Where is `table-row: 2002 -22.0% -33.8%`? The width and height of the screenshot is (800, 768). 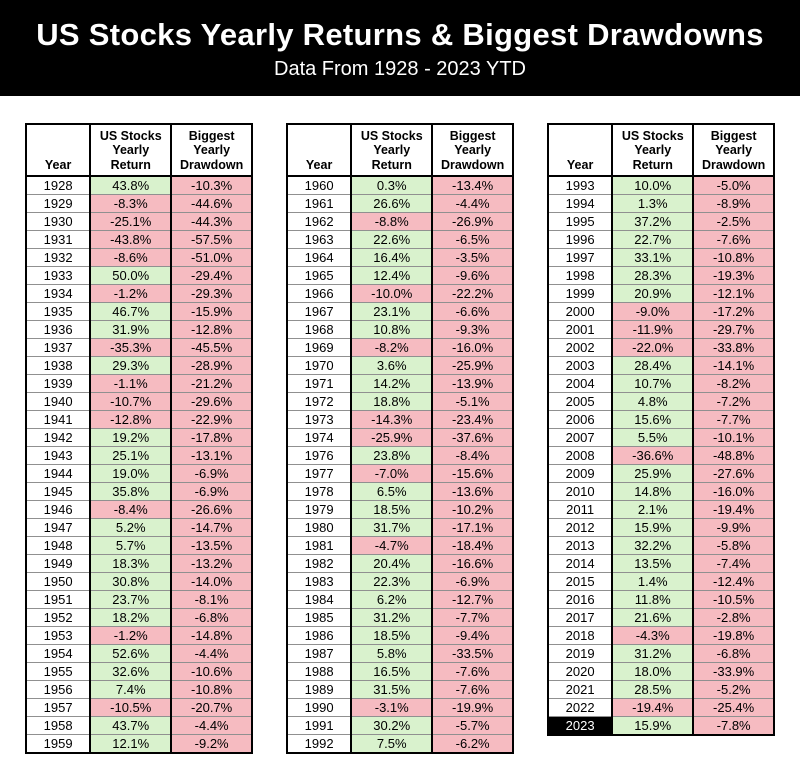 table-row: 2002 -22.0% -33.8% is located at coordinates (660, 348).